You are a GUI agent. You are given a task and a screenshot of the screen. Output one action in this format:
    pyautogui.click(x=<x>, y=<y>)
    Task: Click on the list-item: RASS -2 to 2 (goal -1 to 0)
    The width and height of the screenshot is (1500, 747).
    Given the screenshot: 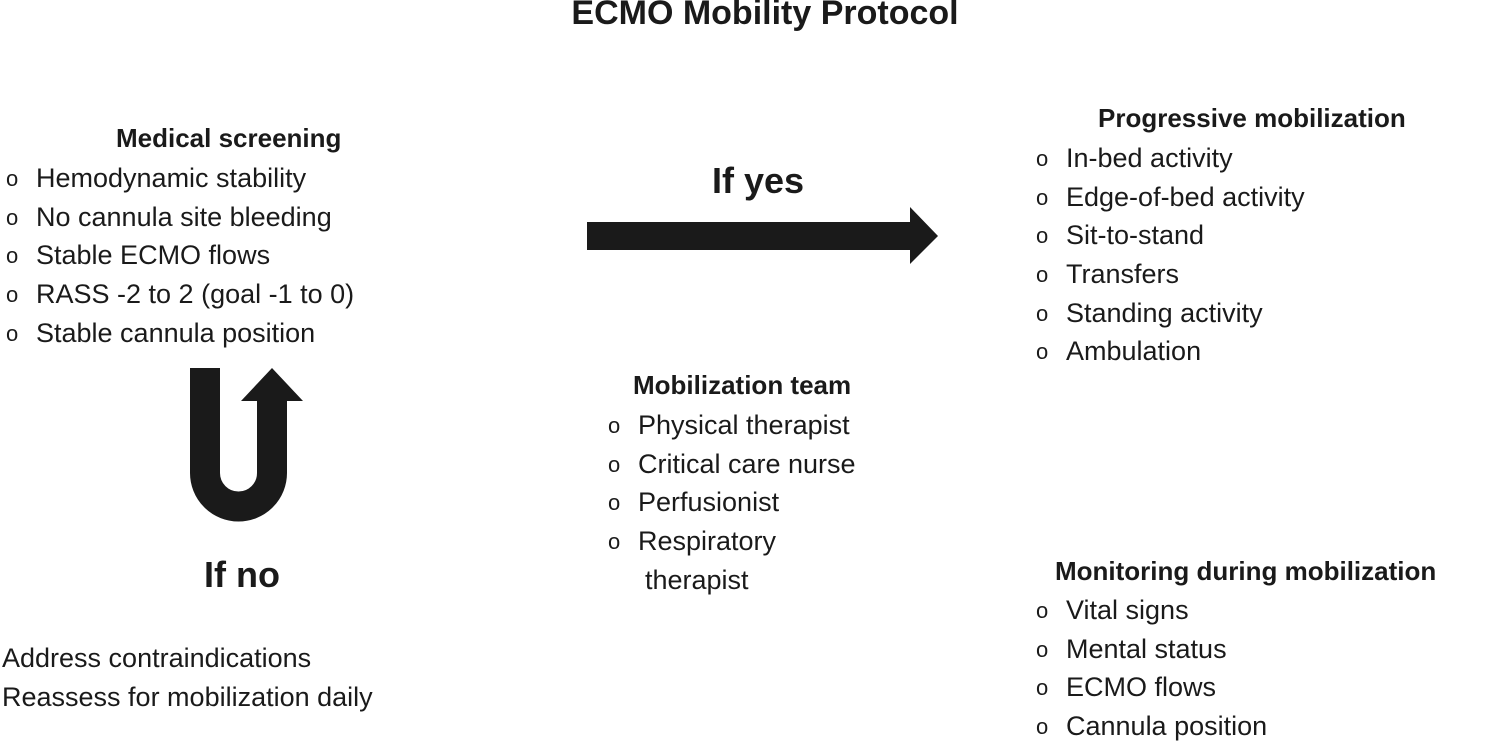 What is the action you would take?
    pyautogui.click(x=180, y=294)
    